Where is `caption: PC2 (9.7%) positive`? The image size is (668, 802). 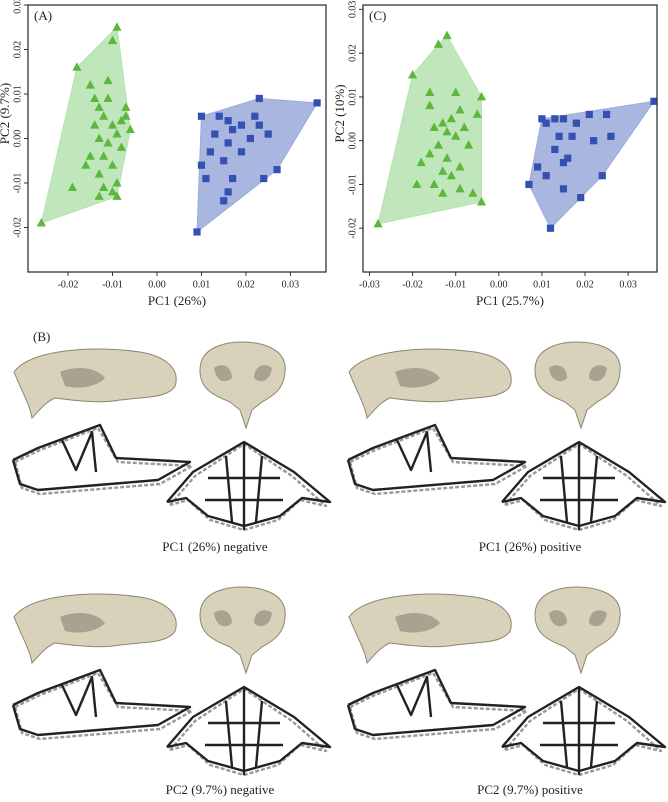
caption: PC2 (9.7%) positive is located at coordinates (530, 789).